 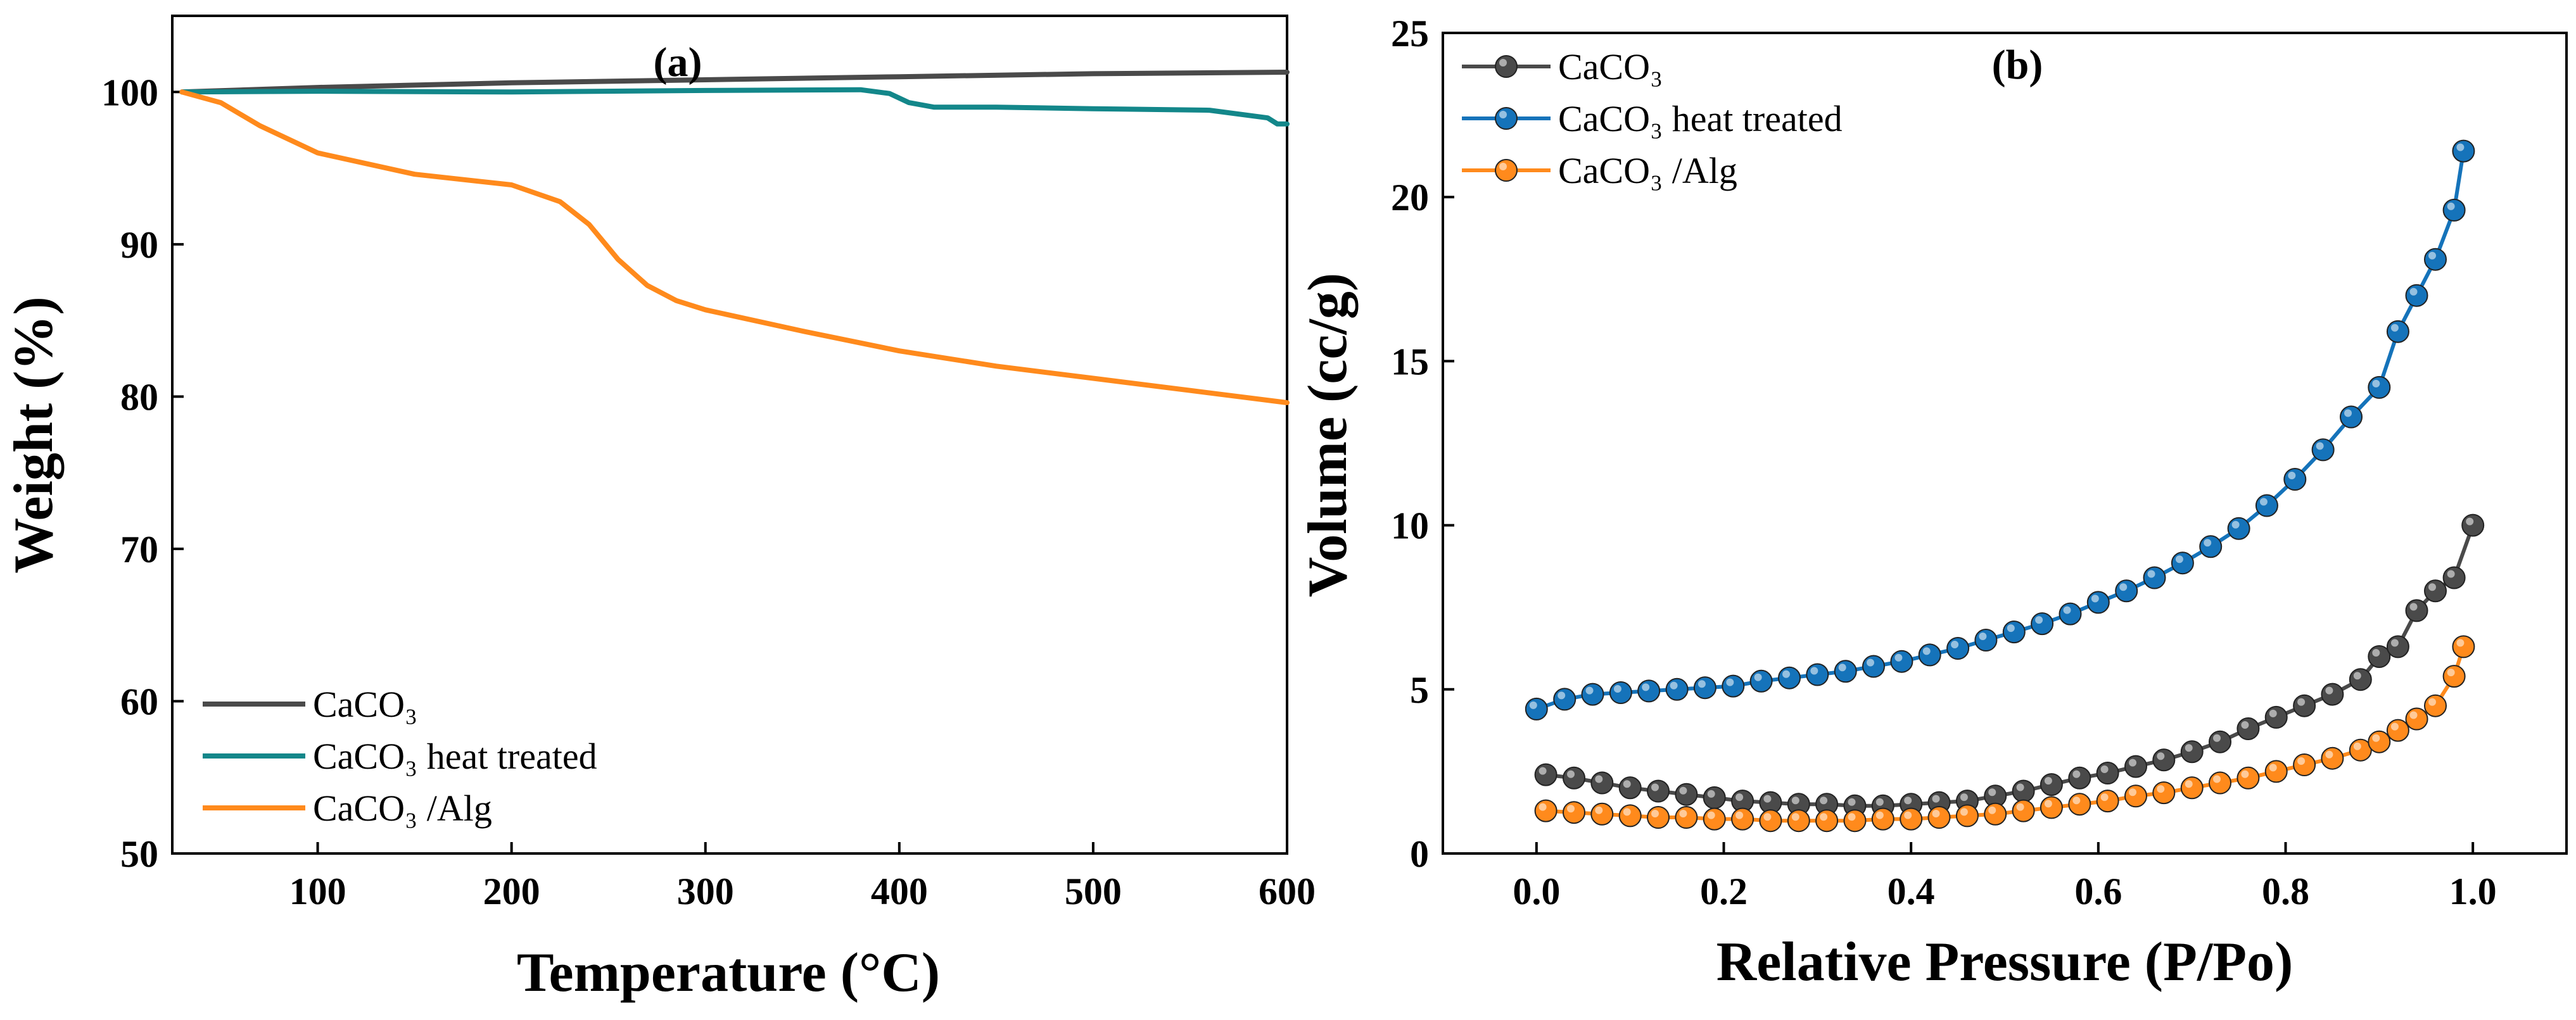 I want to click on y-tick-label: 80, so click(x=139, y=397).